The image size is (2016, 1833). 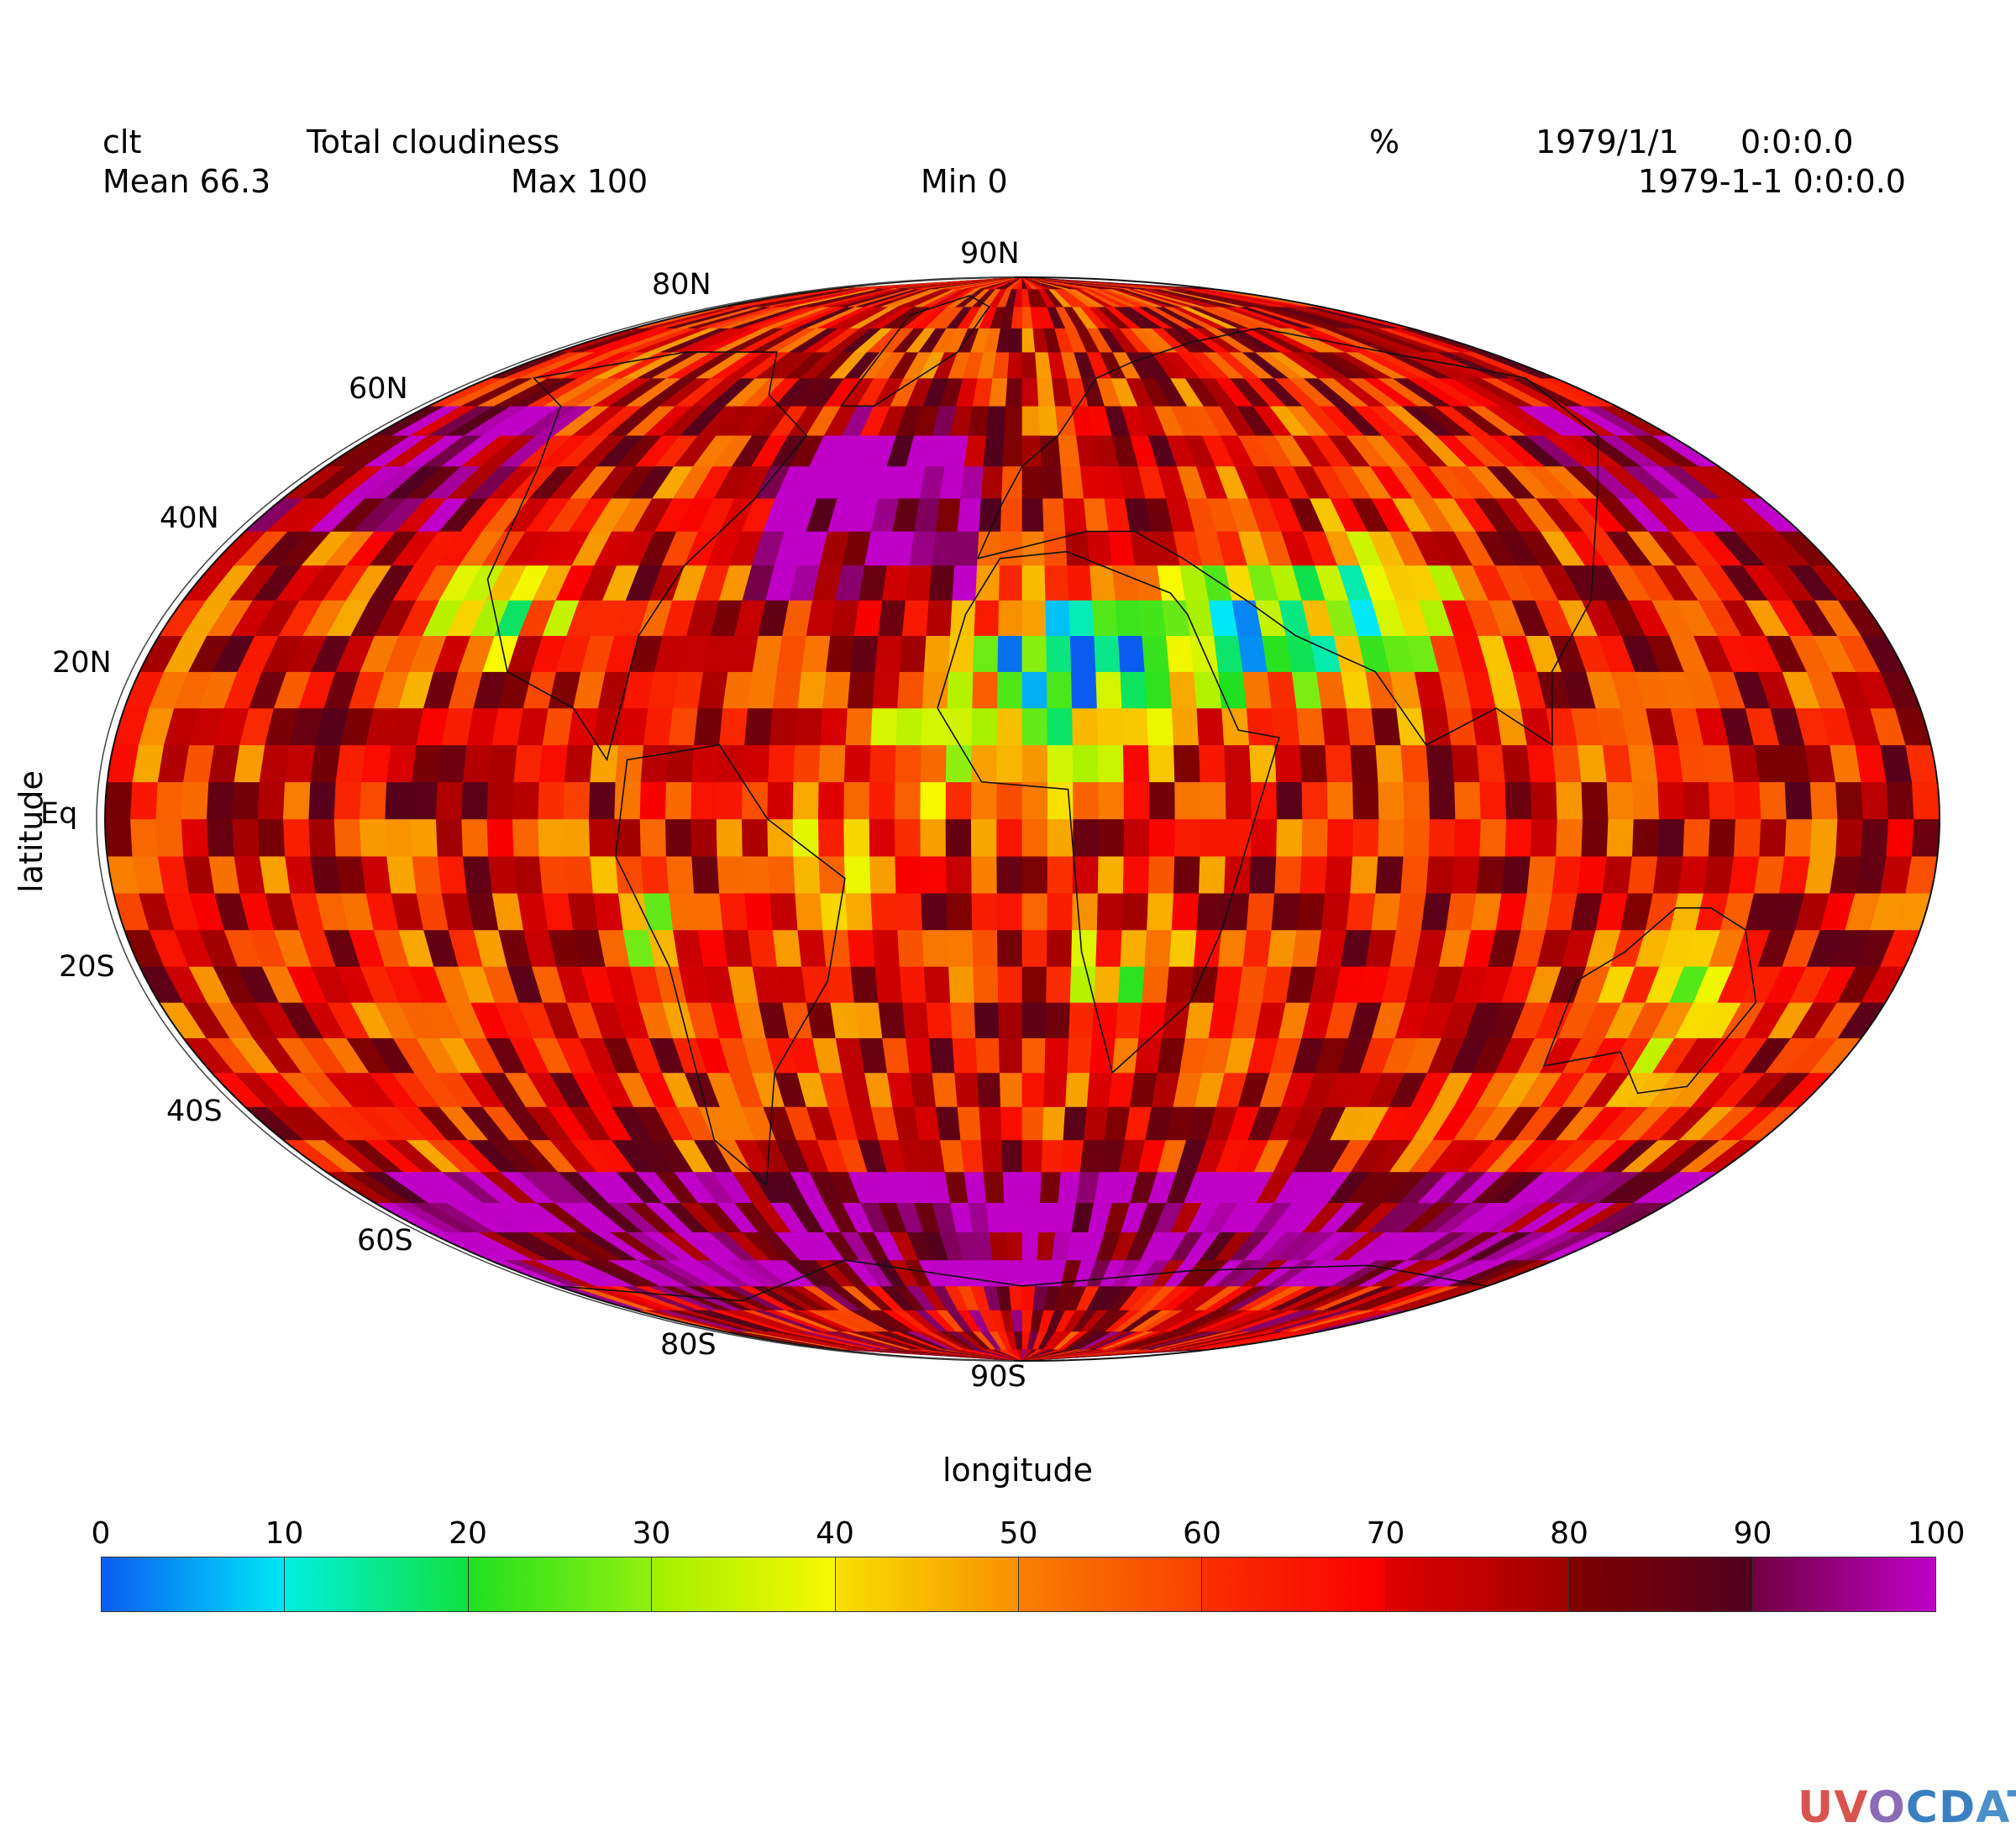 What do you see at coordinates (1569, 1533) in the screenshot?
I see `colorbar-tick-label: 80` at bounding box center [1569, 1533].